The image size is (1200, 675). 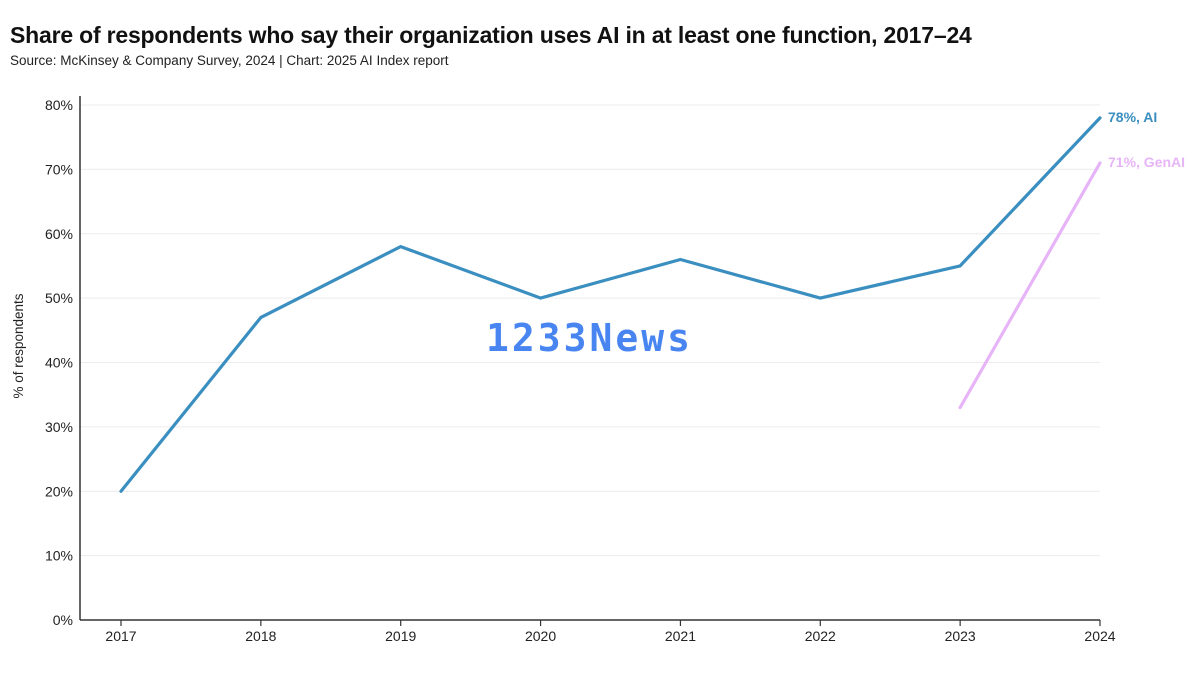 I want to click on y-tick-label: 60%, so click(x=59, y=234).